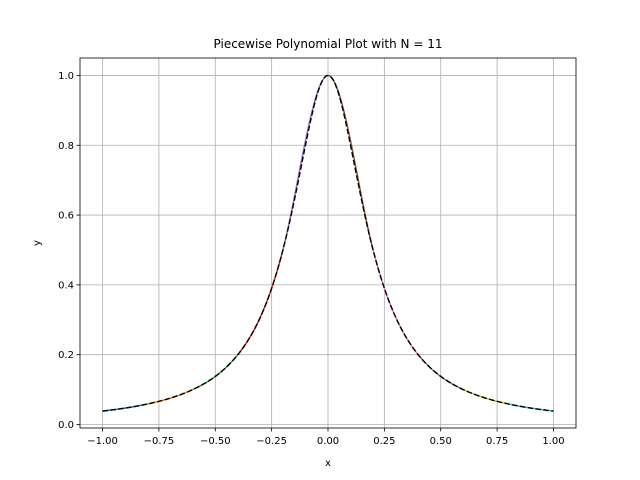 Image resolution: width=640 pixels, height=480 pixels. Describe the element at coordinates (271, 441) in the screenshot. I see `x-tick-label: −0.25` at that location.